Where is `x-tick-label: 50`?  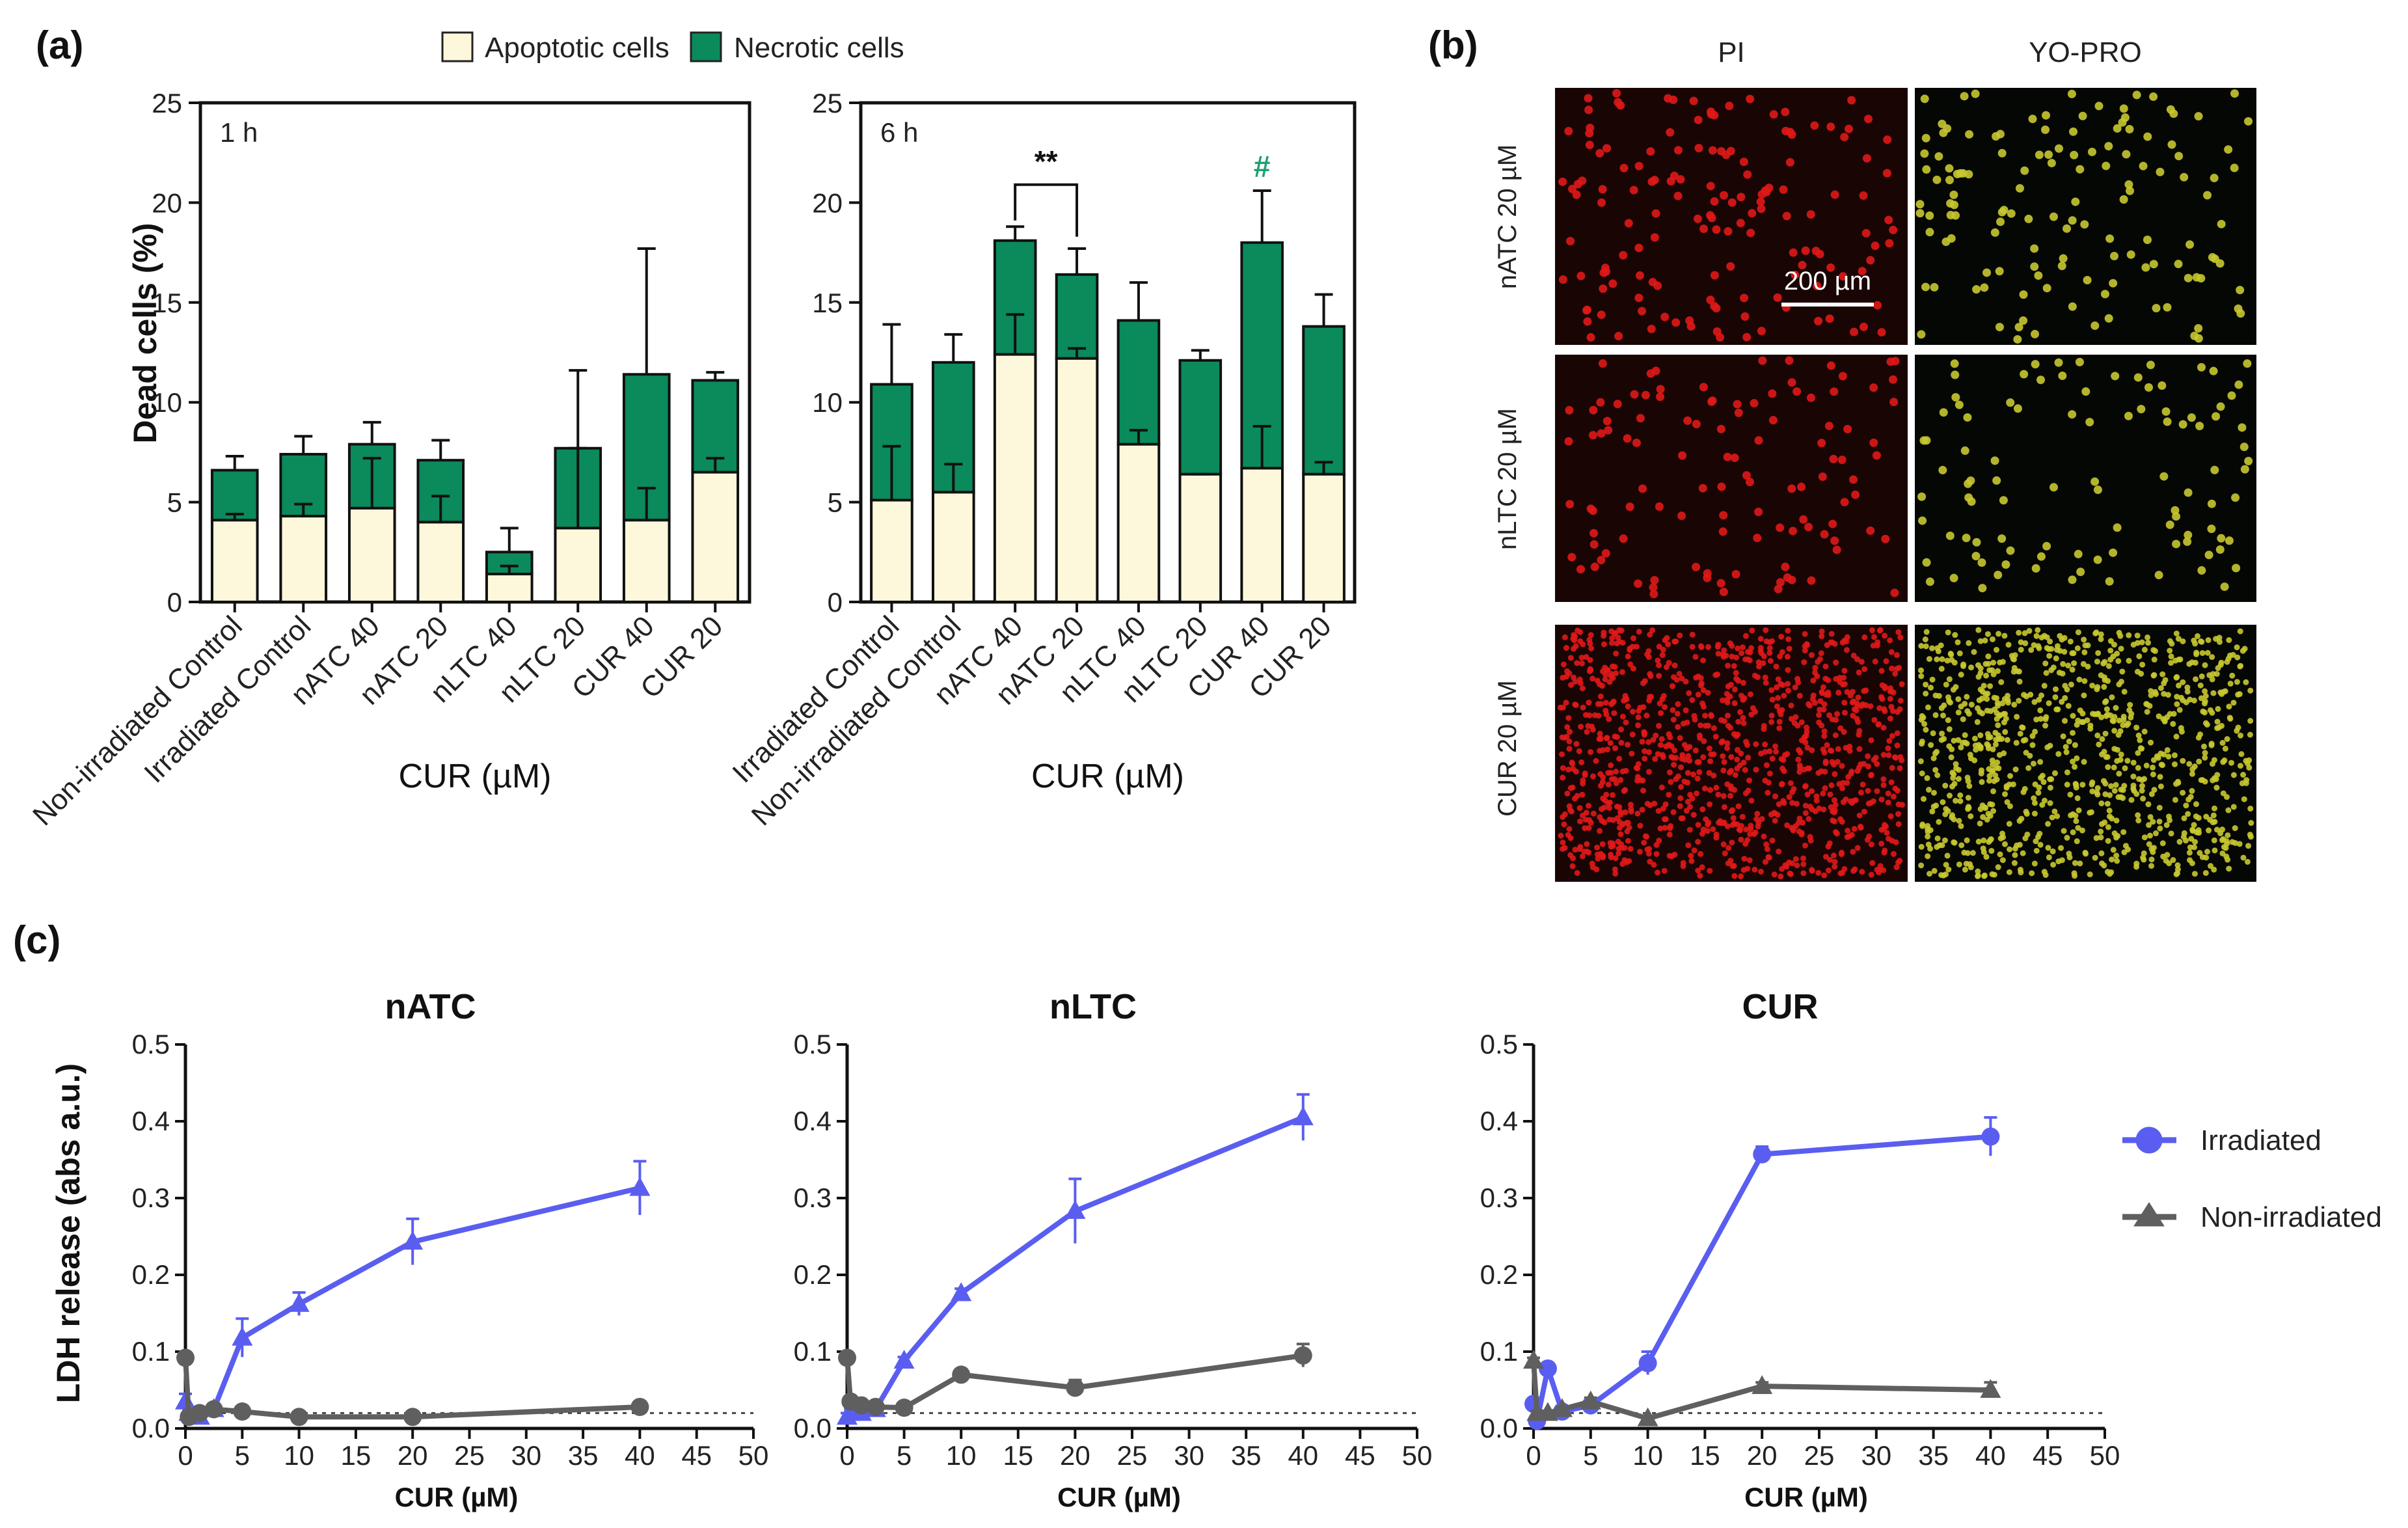
x-tick-label: 50 is located at coordinates (1417, 1455).